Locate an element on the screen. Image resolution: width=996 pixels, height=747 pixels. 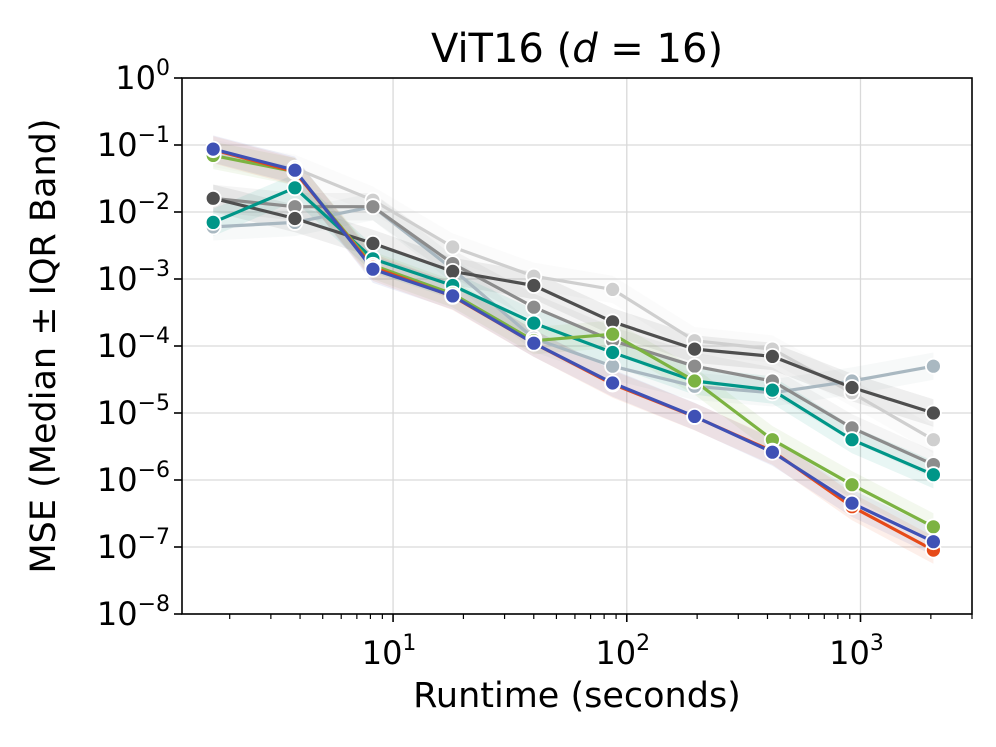
y-tick-label: 10⁰ is located at coordinates (142, 76).